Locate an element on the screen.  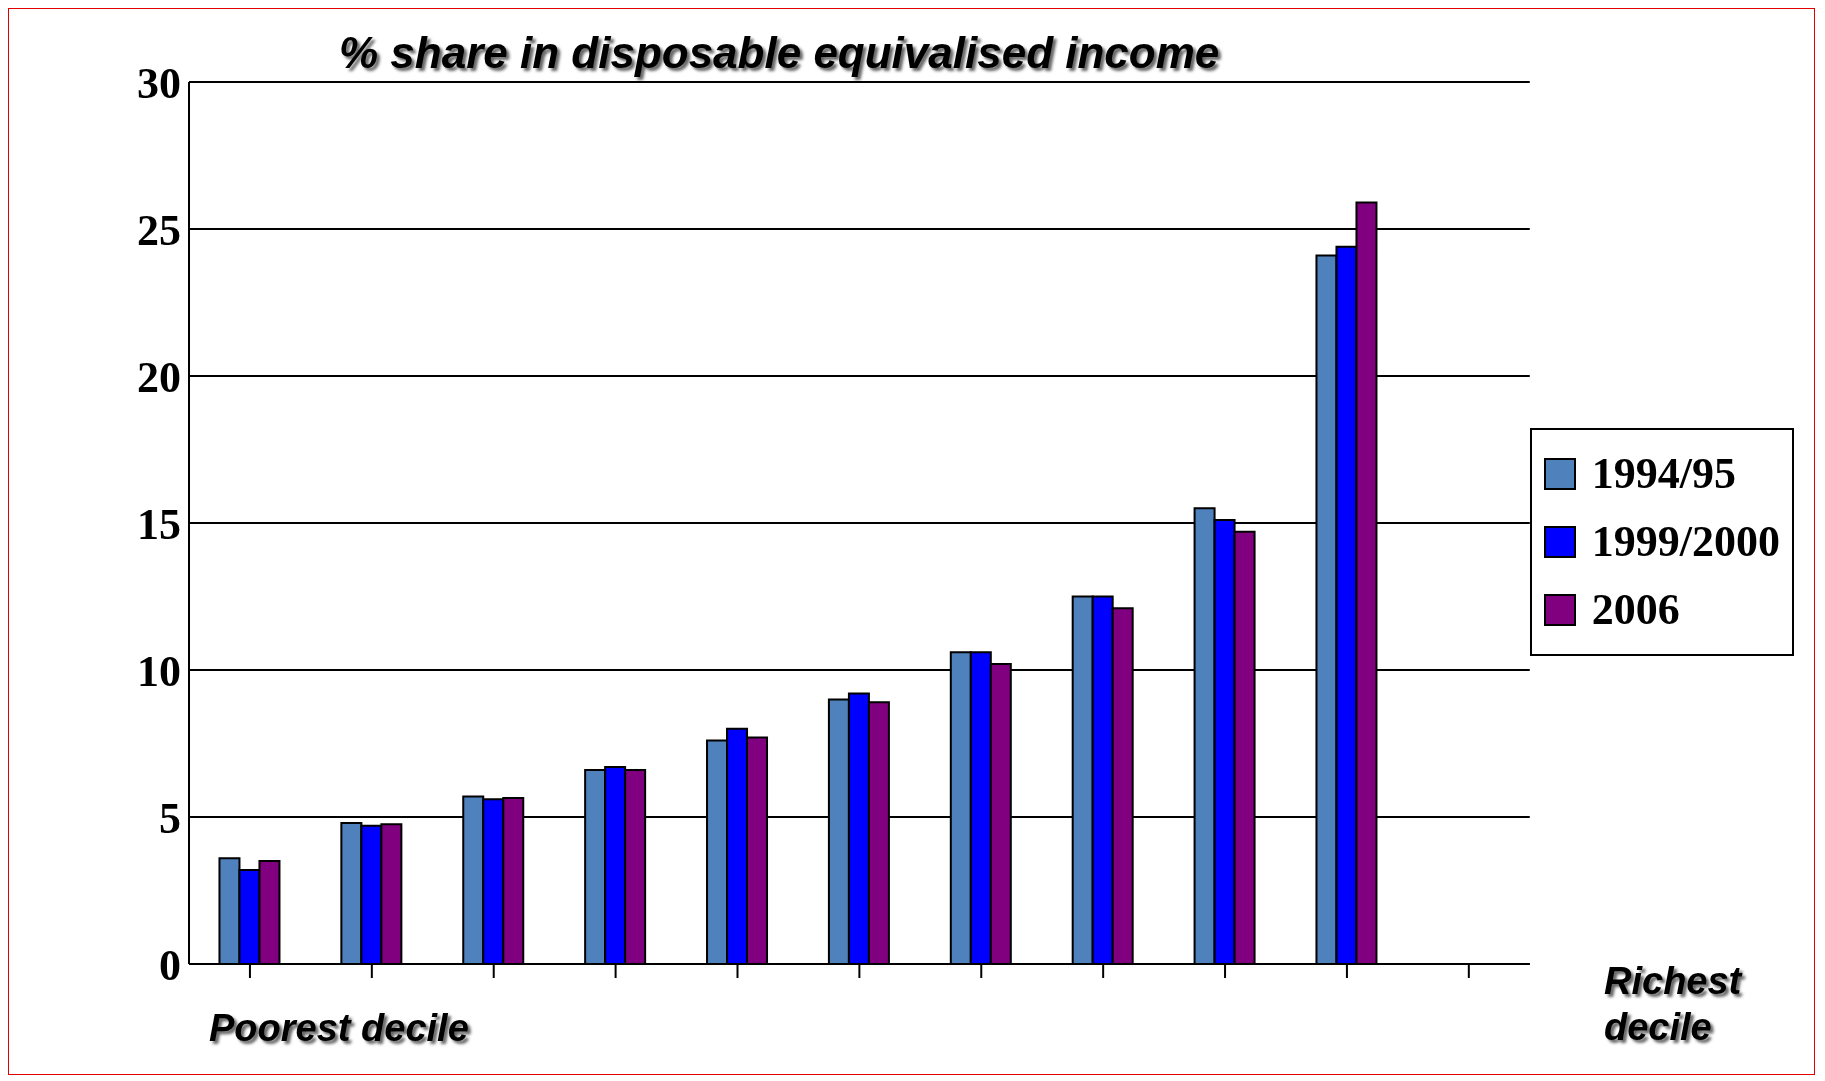
y-tick-label: 15 is located at coordinates (159, 524).